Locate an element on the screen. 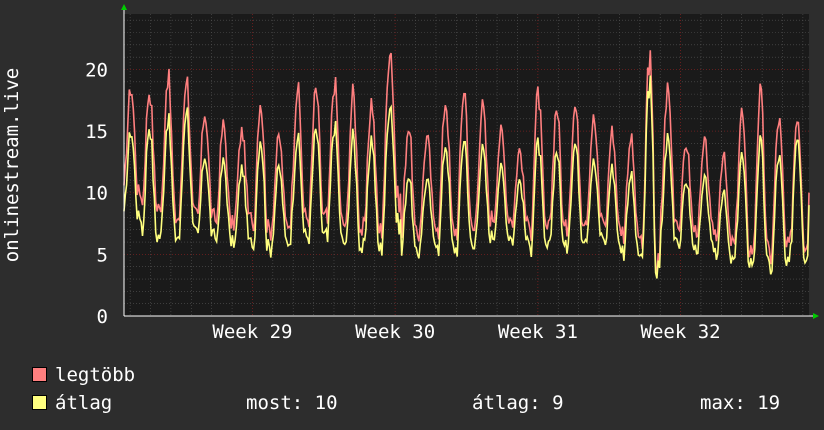  legend-item-max: legtöbb is located at coordinates (83, 375).